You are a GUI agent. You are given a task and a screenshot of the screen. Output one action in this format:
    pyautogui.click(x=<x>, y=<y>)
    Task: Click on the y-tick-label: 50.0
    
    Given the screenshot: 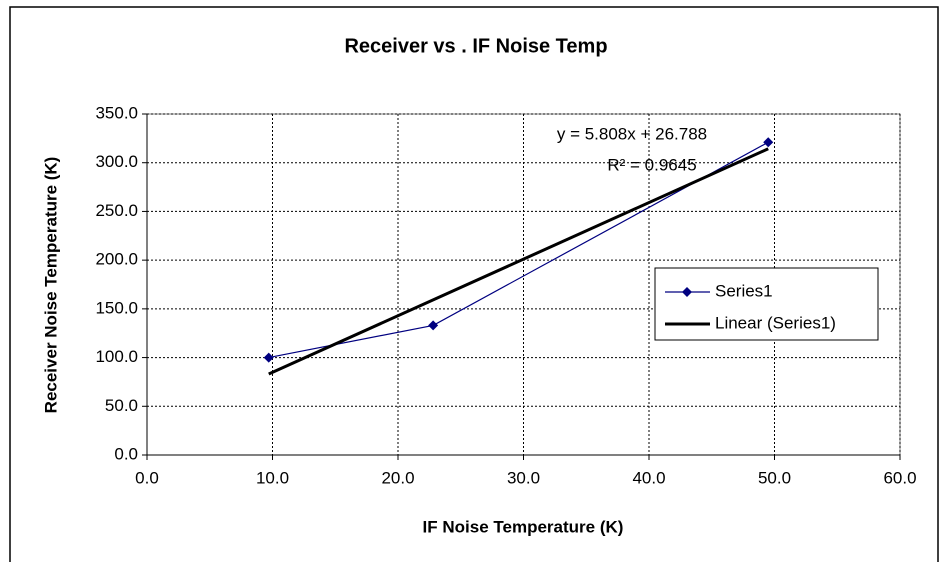 What is the action you would take?
    pyautogui.click(x=121, y=405)
    